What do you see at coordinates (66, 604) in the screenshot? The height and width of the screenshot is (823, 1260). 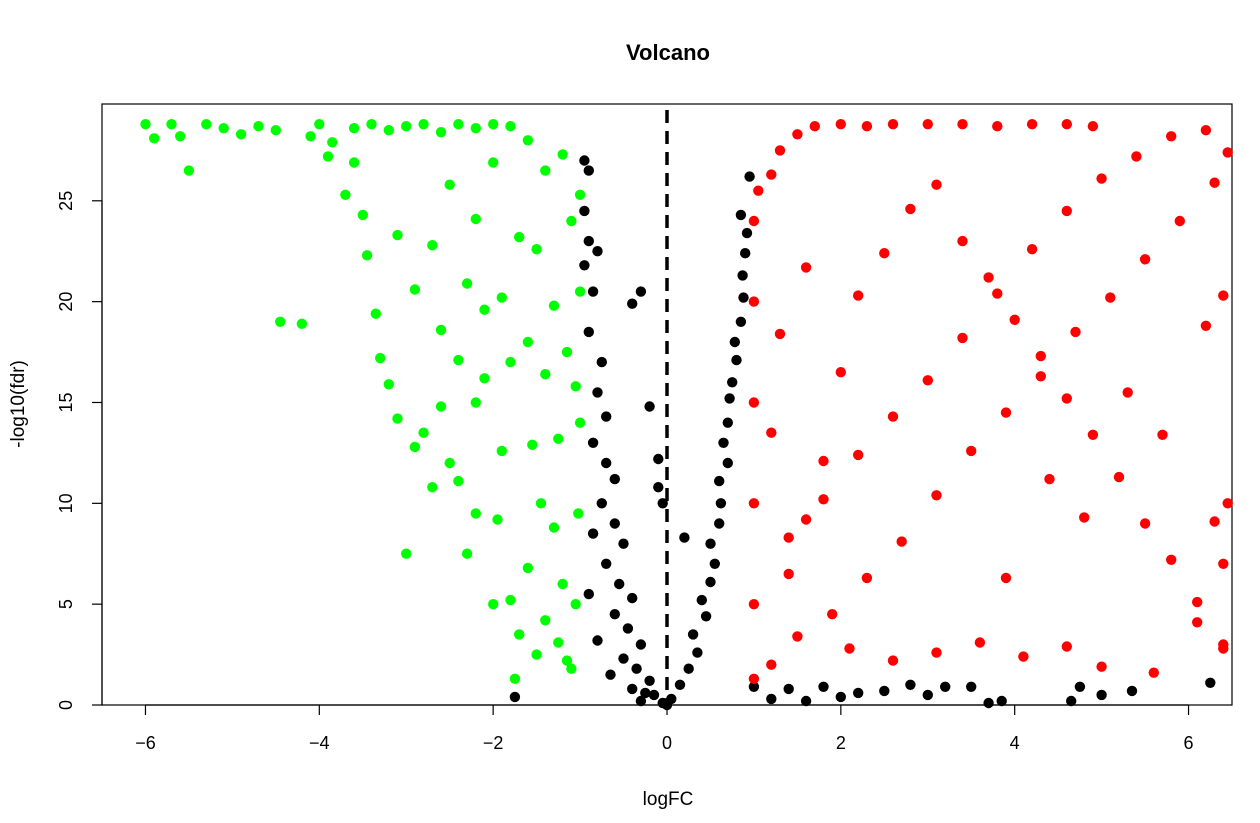 I see `y-tick-label: 5` at bounding box center [66, 604].